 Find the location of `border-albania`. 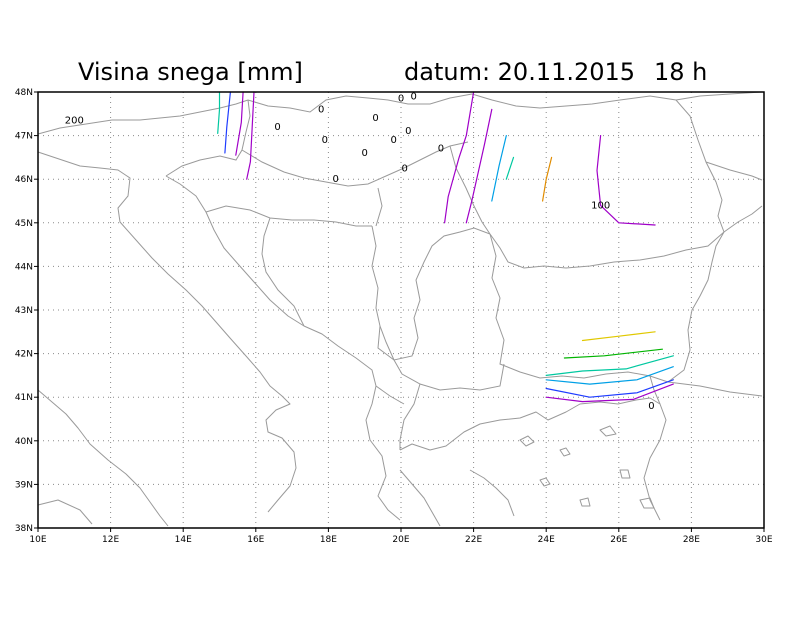

border-albania is located at coordinates (390, 365).